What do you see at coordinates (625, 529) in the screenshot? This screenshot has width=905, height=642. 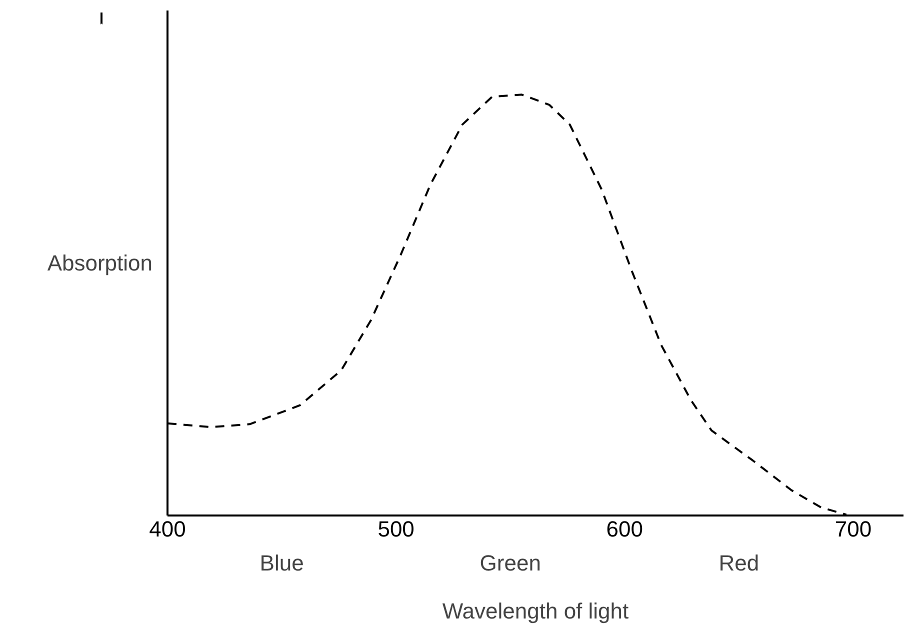 I see `x-tick-label: 600` at bounding box center [625, 529].